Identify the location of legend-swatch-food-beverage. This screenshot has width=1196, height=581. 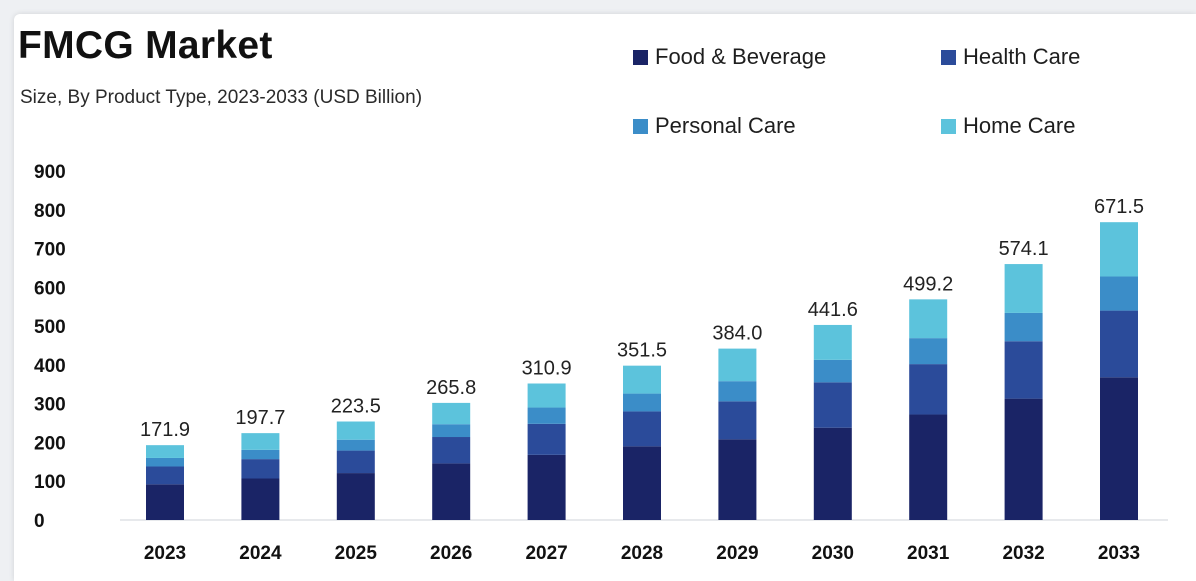
(640, 57).